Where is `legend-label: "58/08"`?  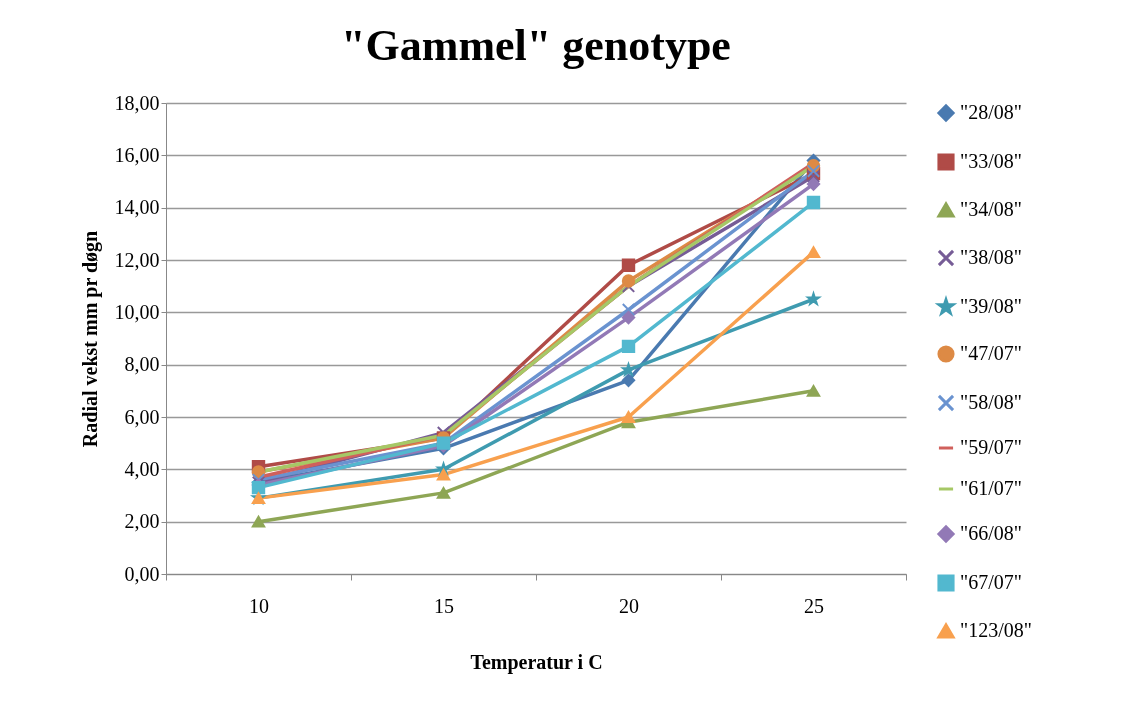 legend-label: "58/08" is located at coordinates (991, 402).